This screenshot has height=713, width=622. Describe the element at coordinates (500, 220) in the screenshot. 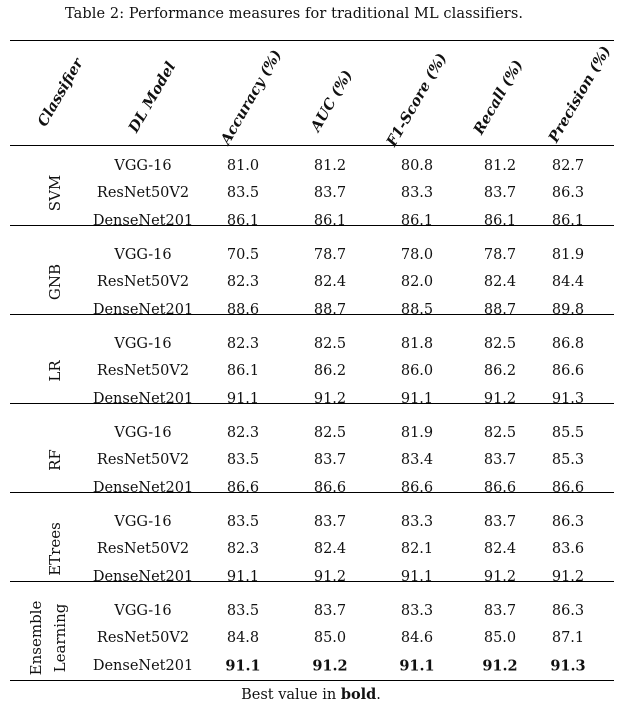

I see `table-cell-recall: 86.1` at that location.